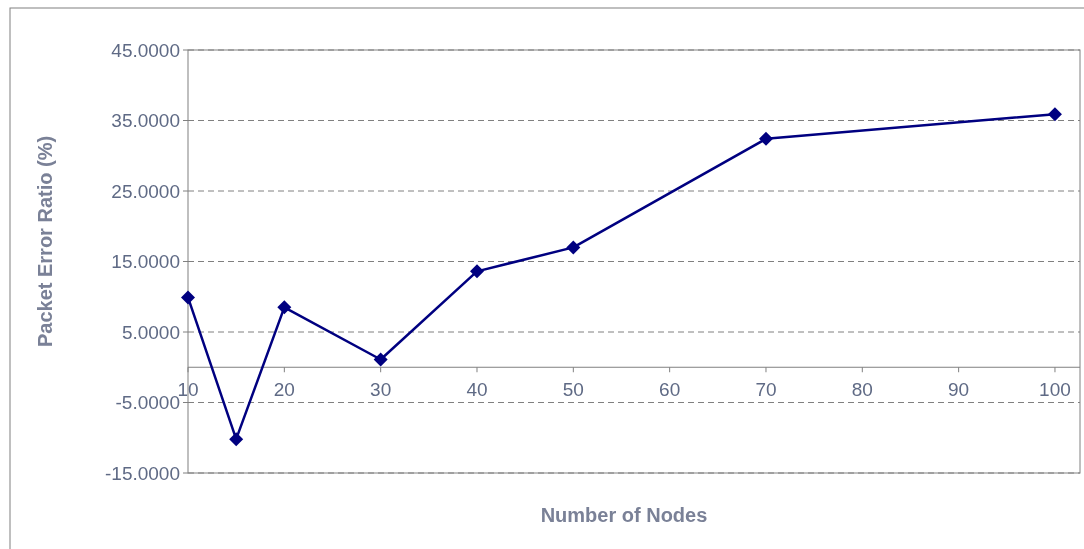 The width and height of the screenshot is (1084, 549). Describe the element at coordinates (150, 332) in the screenshot. I see `y-tick-label: 5.0000` at that location.